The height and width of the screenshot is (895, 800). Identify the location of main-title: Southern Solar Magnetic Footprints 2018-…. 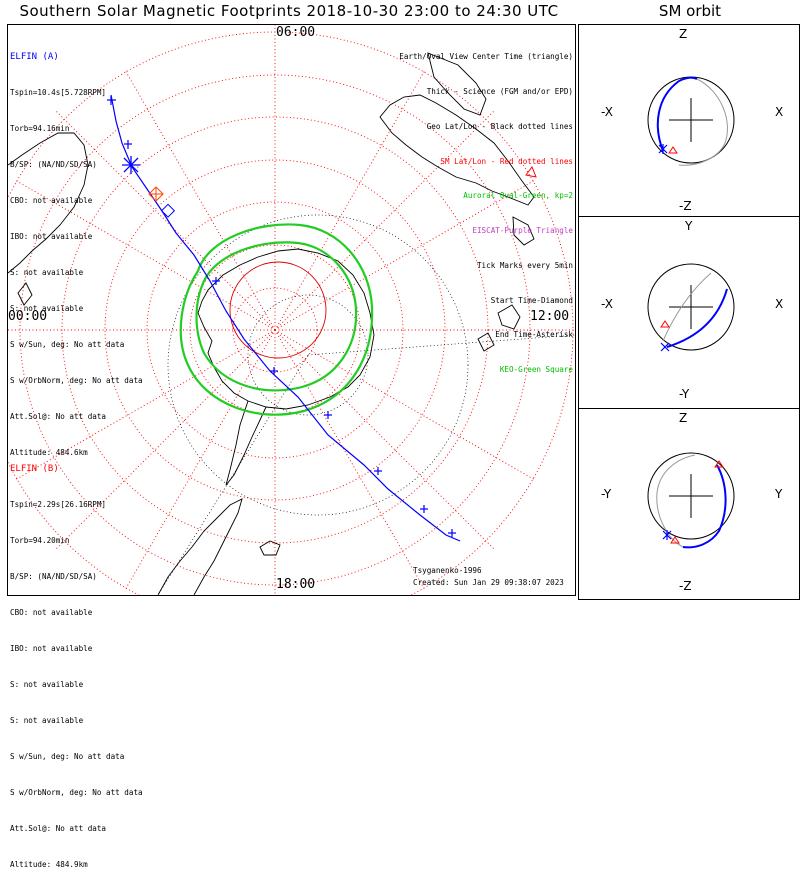
(289, 11).